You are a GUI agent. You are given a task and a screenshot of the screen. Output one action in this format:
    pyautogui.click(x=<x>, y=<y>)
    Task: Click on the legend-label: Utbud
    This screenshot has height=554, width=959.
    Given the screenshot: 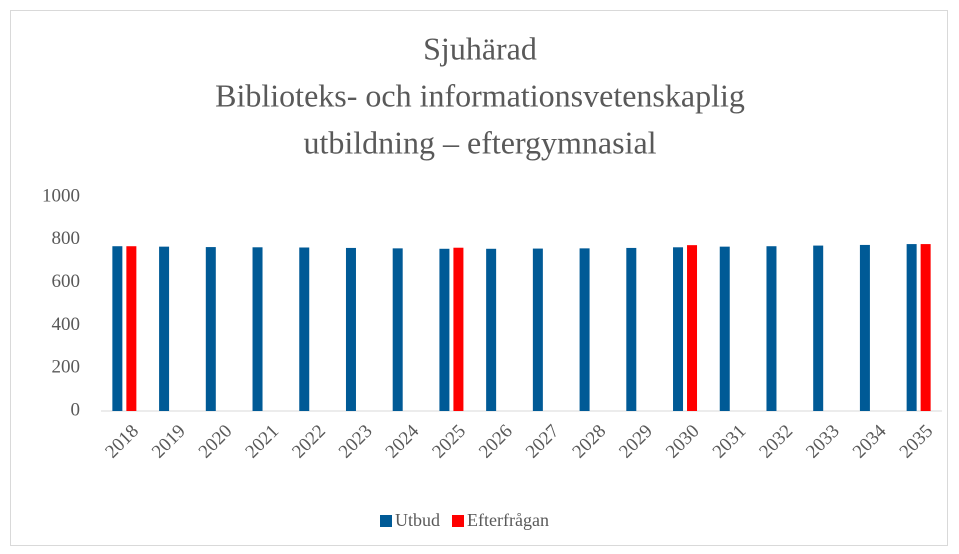 What is the action you would take?
    pyautogui.click(x=417, y=520)
    